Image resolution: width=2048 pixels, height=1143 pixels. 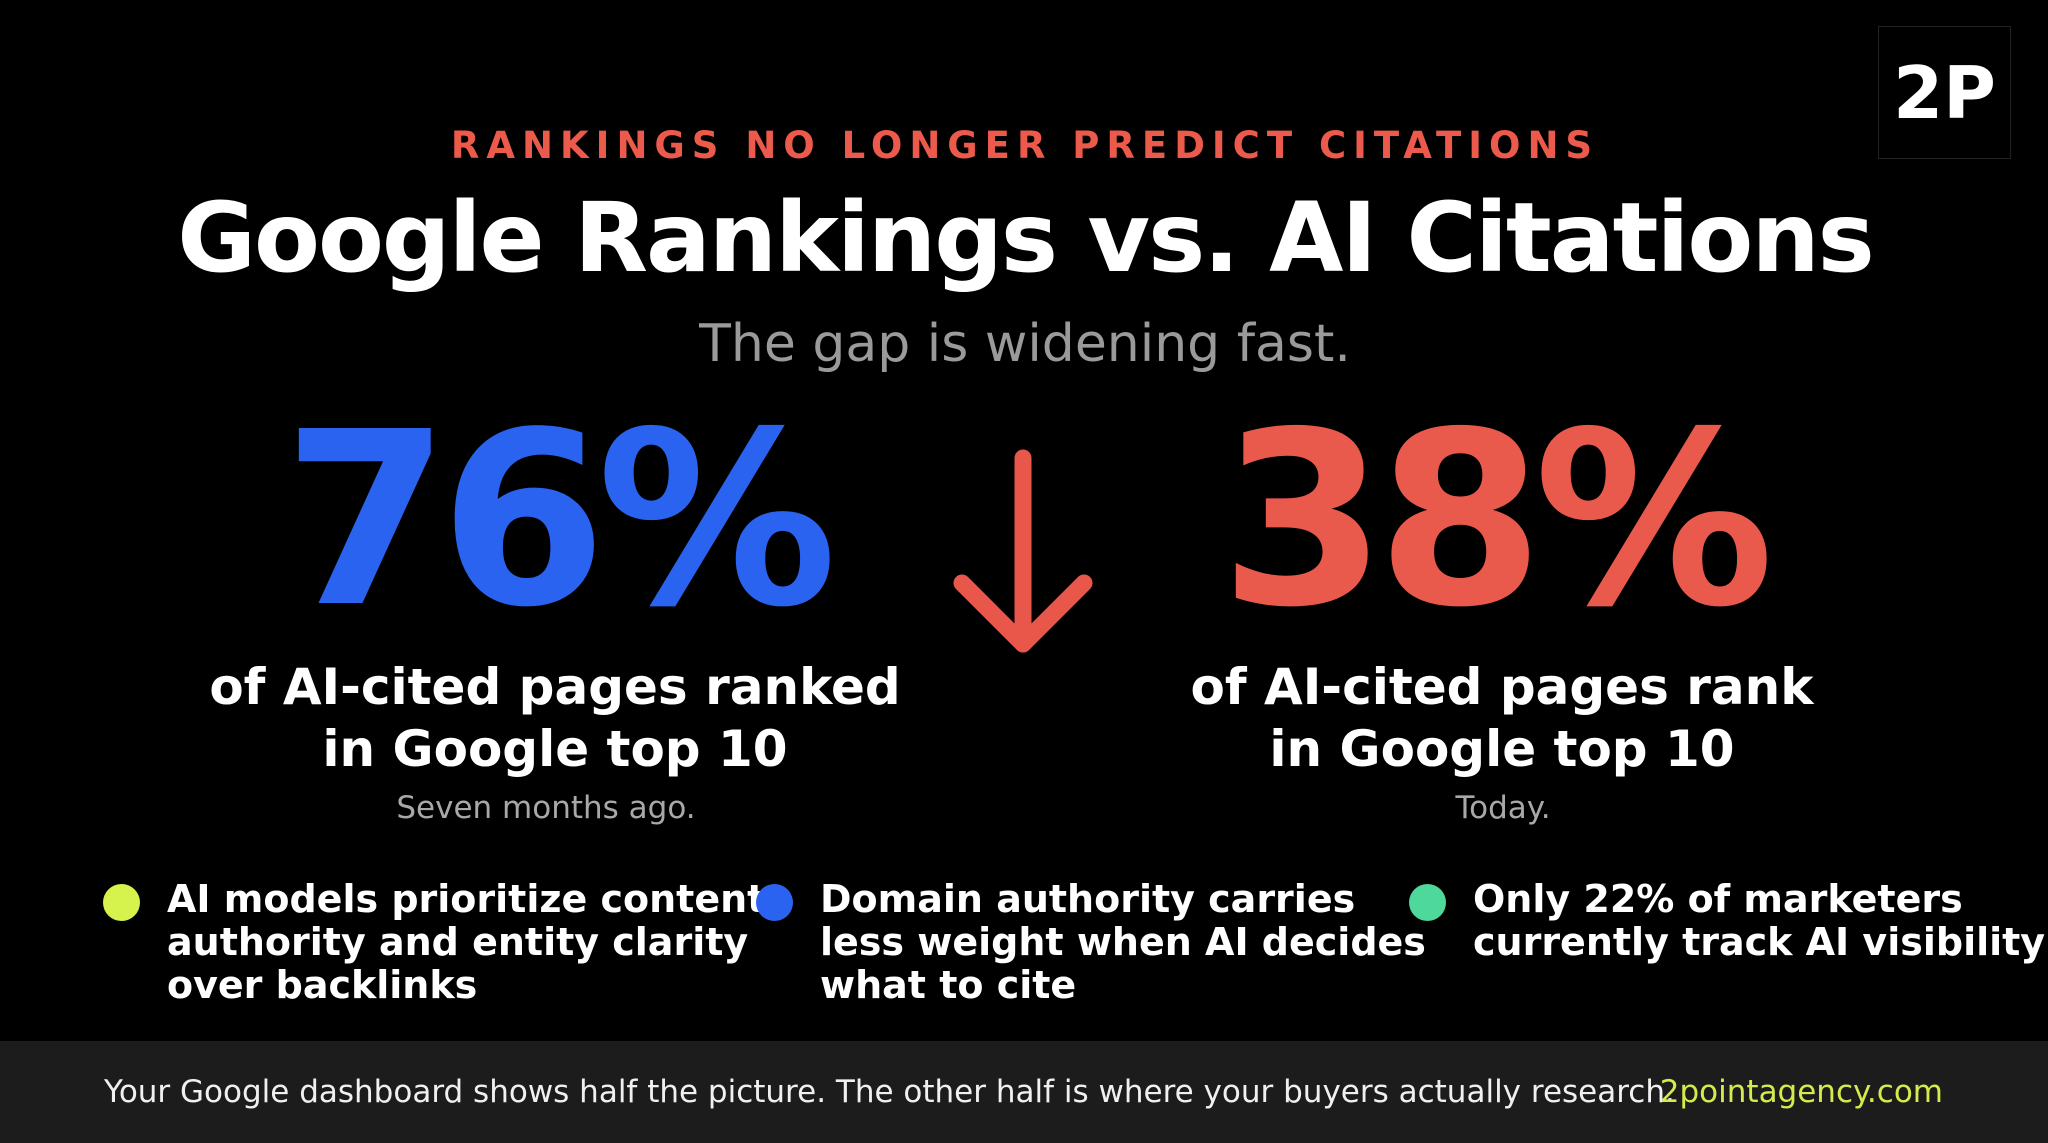 What do you see at coordinates (1759, 942) in the screenshot?
I see `bullet-line: currently track AI visibility` at bounding box center [1759, 942].